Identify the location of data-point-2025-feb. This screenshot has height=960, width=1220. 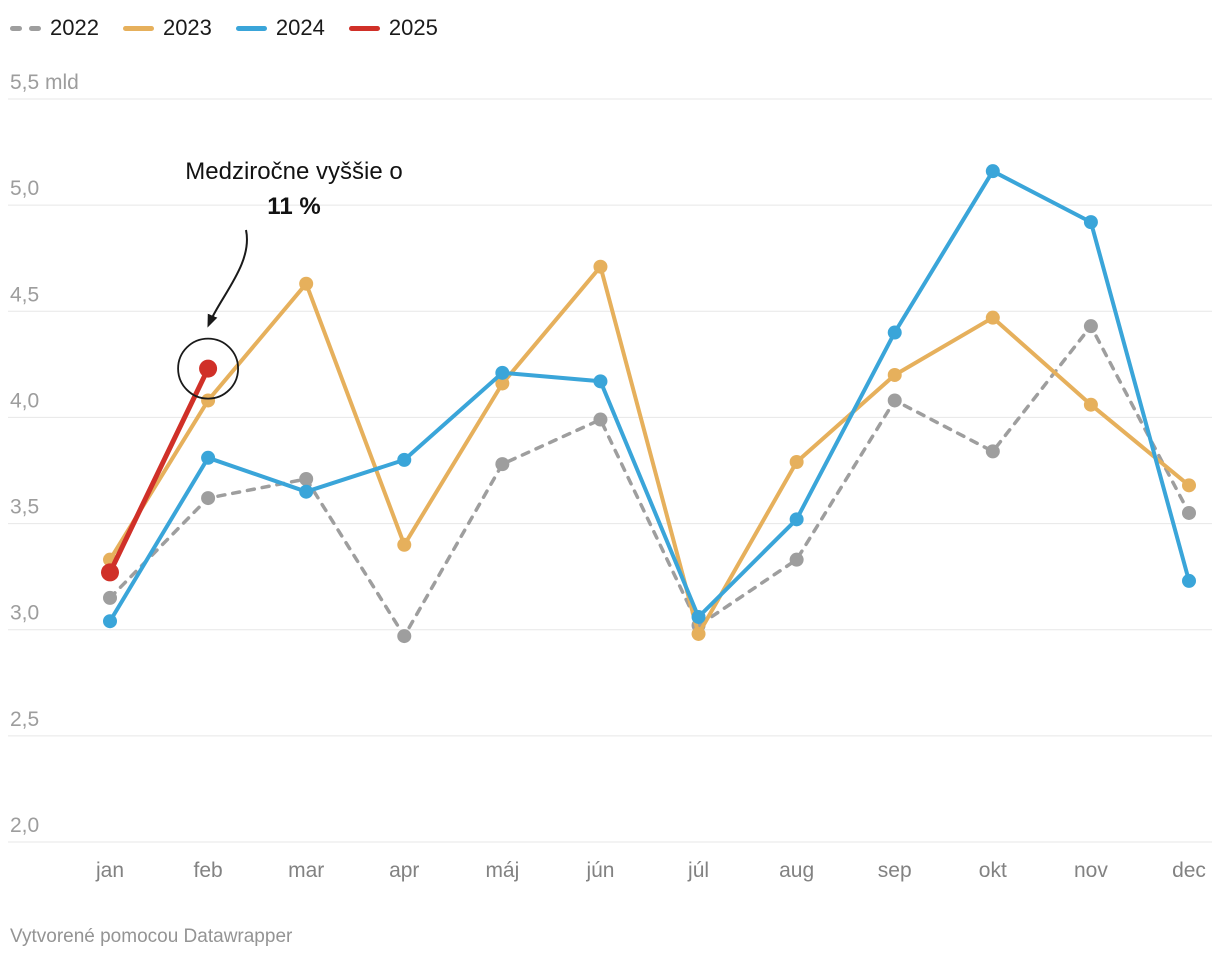
(208, 368).